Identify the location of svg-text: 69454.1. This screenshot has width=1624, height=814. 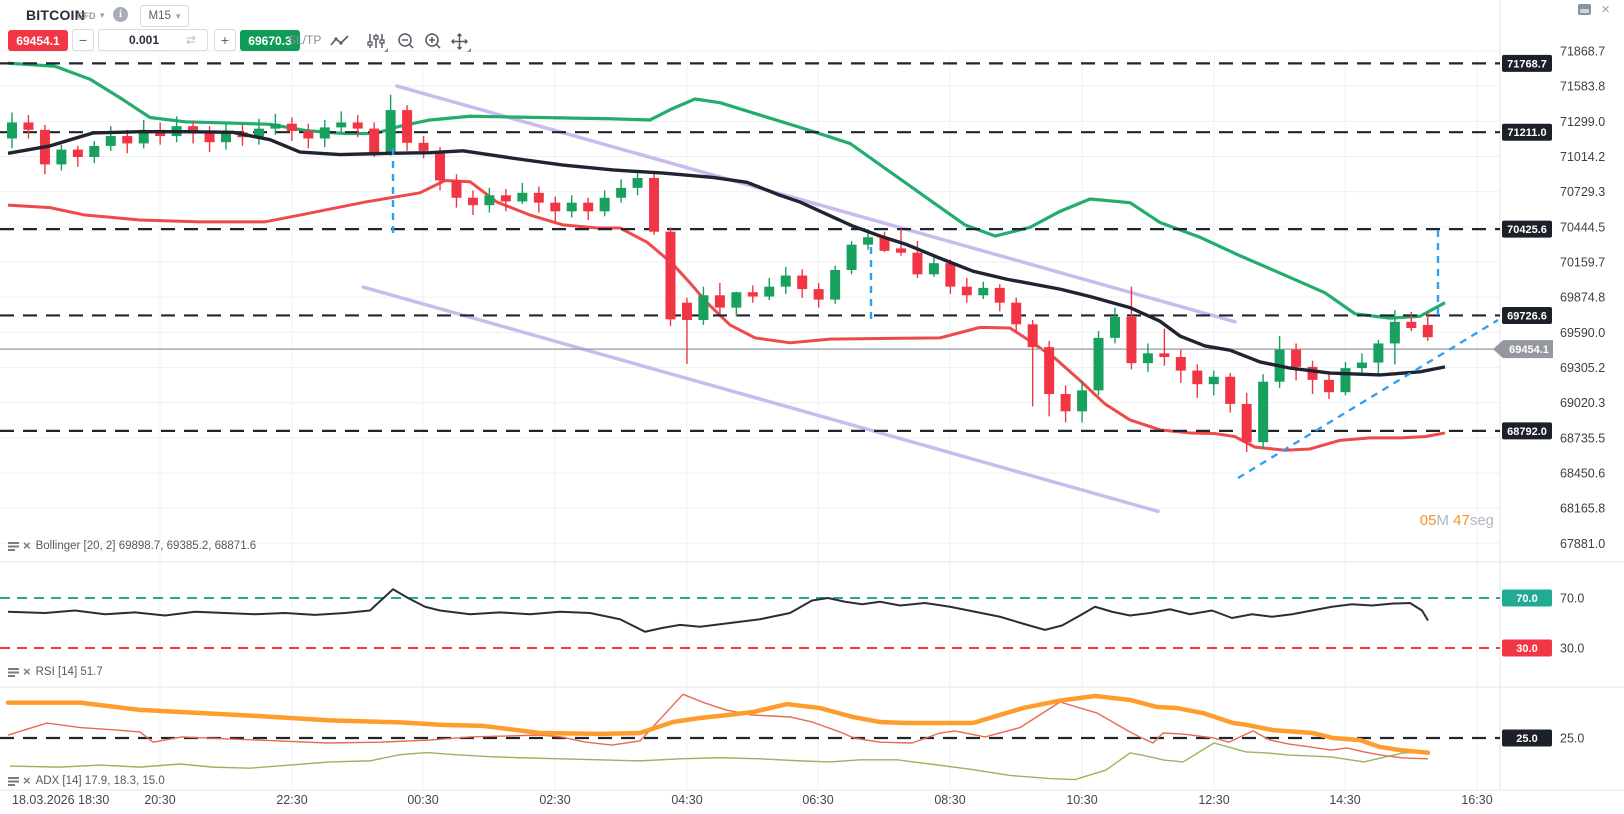
(1529, 350).